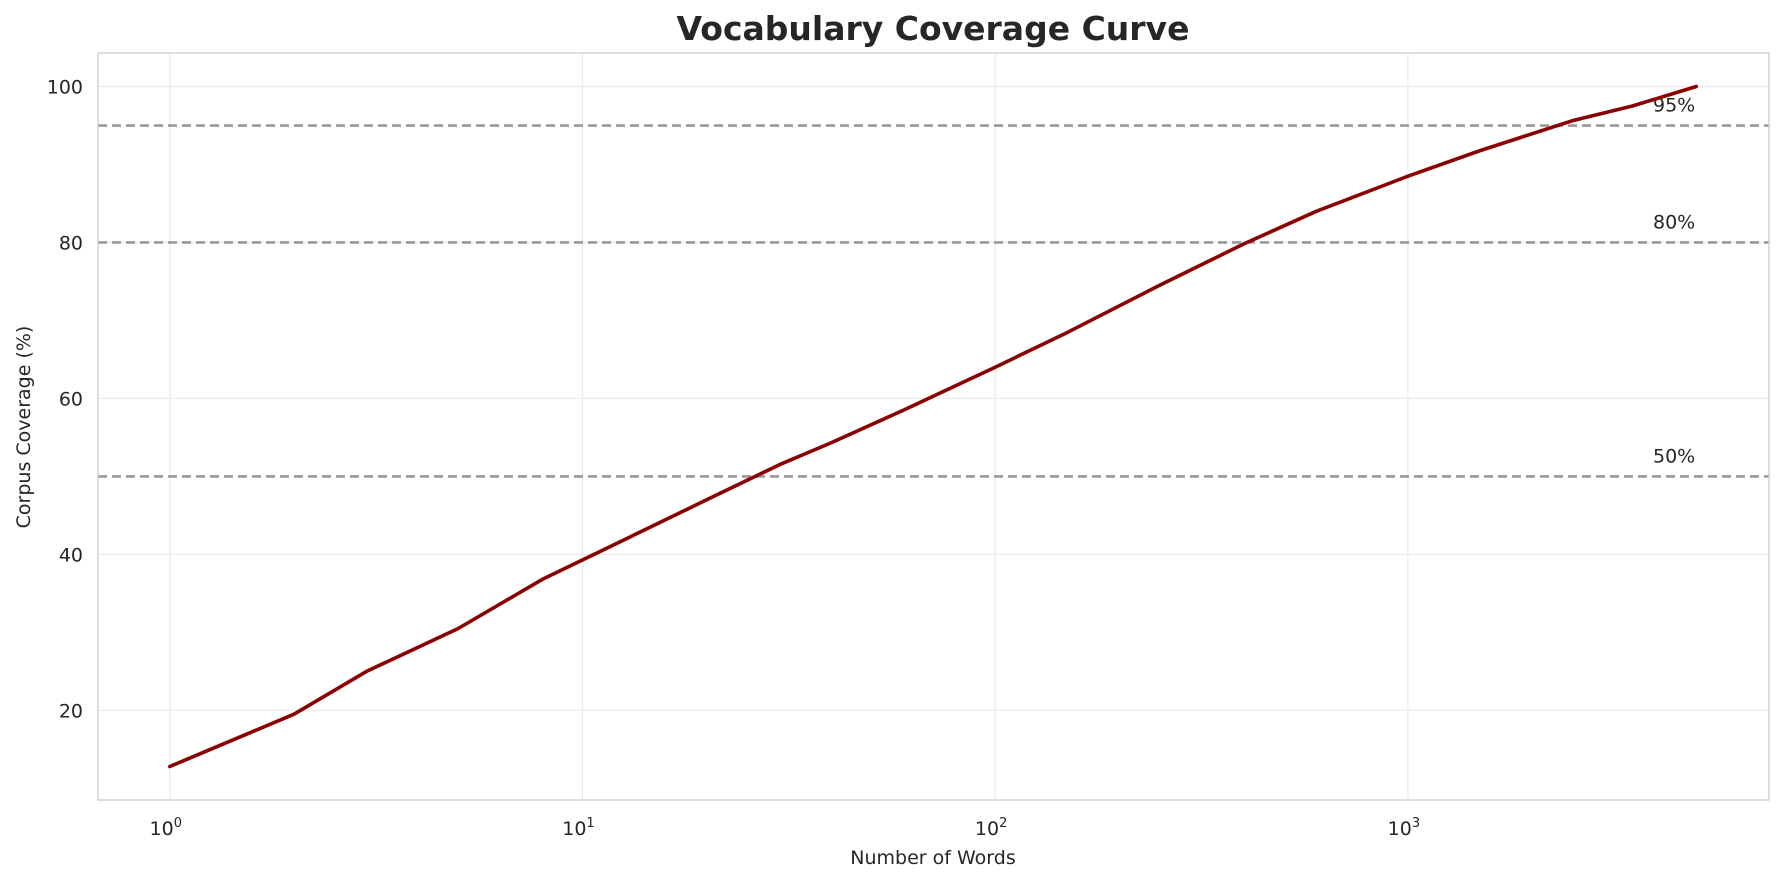 This screenshot has width=1784, height=883. Describe the element at coordinates (71, 243) in the screenshot. I see `y-tick-label: 80` at that location.